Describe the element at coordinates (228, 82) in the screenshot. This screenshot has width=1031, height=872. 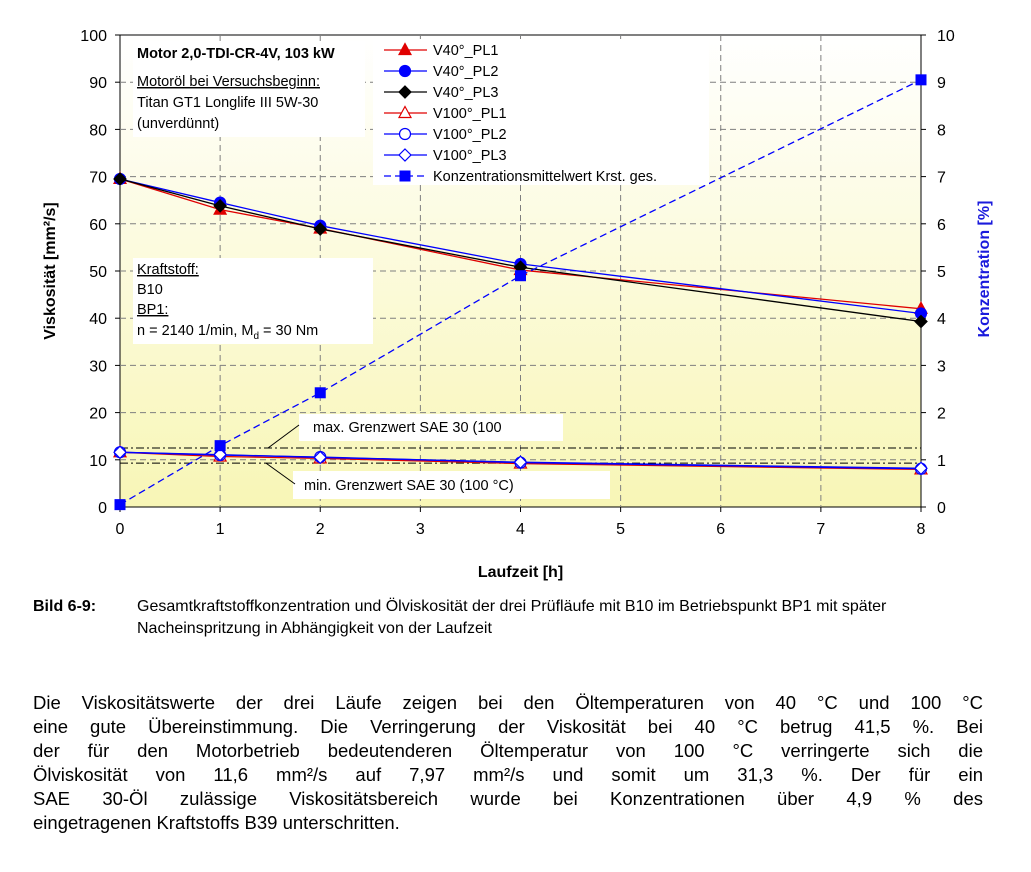
I see `oil-heading: Motoröl bei Versuchsbeginn:` at that location.